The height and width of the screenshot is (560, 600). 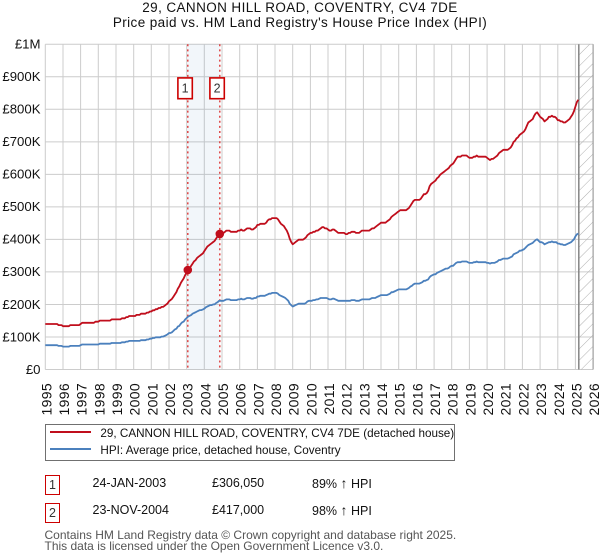 I want to click on svg-text: 2025, so click(x=576, y=399).